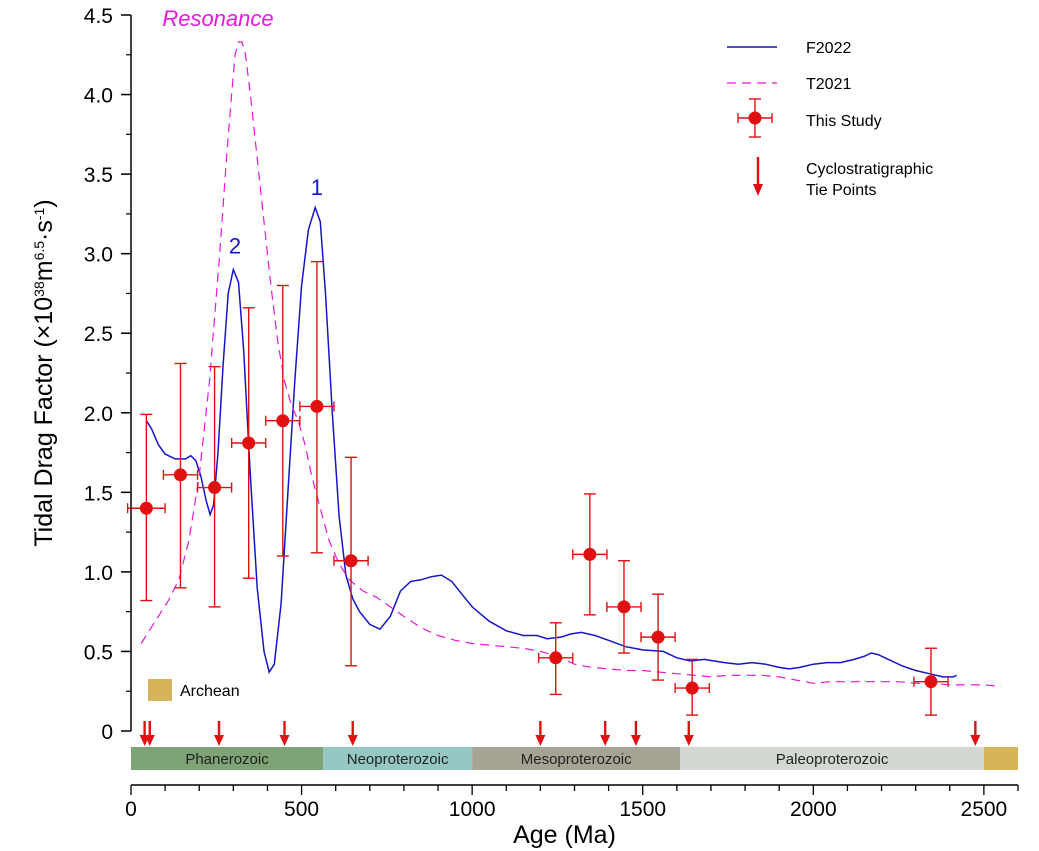 The height and width of the screenshot is (851, 1039). I want to click on legend-label-f2022: F2022, so click(828, 48).